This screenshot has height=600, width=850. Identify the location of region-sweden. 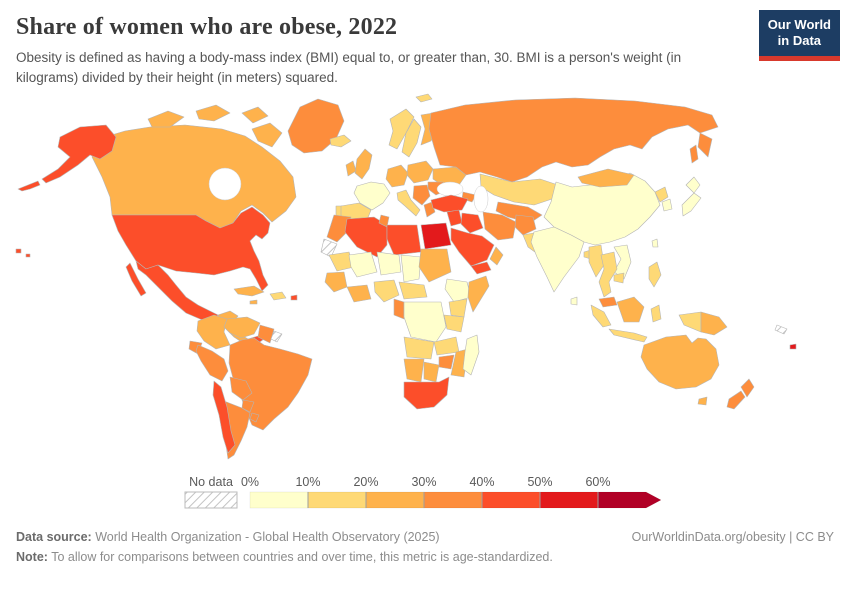
(411, 138).